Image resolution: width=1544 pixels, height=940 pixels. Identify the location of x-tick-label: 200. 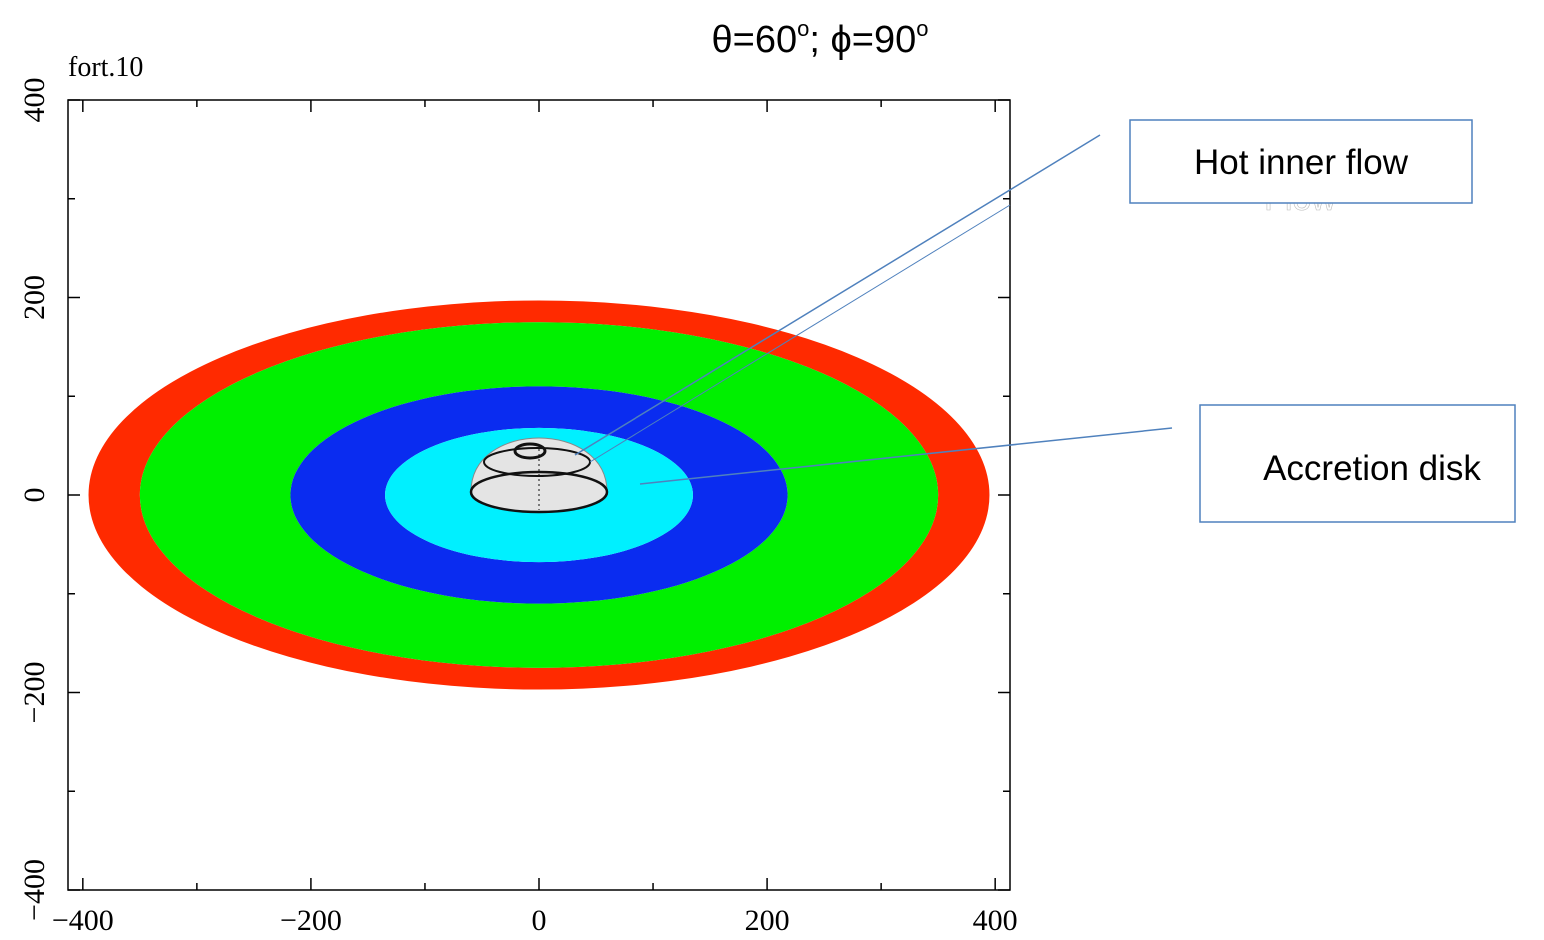
(767, 920).